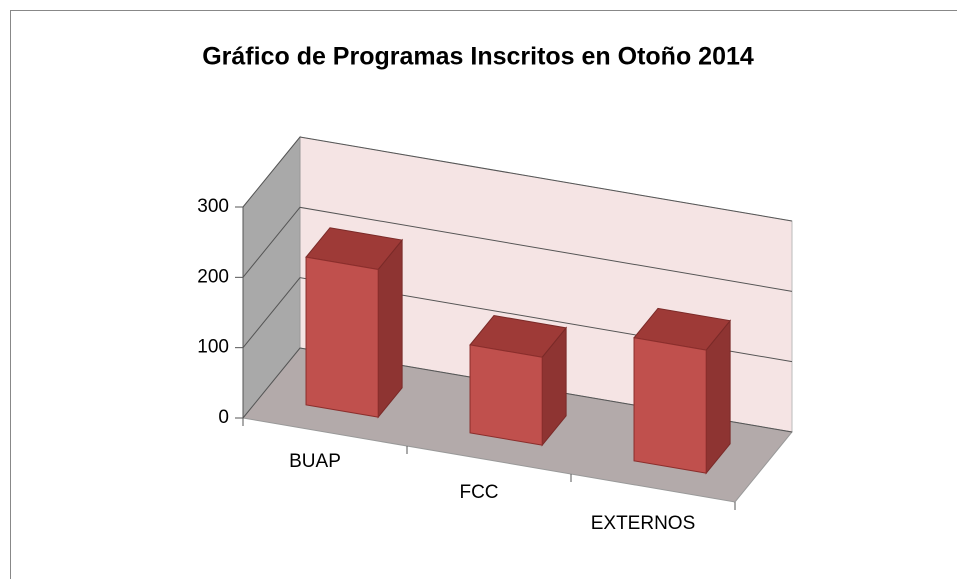  Describe the element at coordinates (213, 206) in the screenshot. I see `y-tick-label: 300` at that location.